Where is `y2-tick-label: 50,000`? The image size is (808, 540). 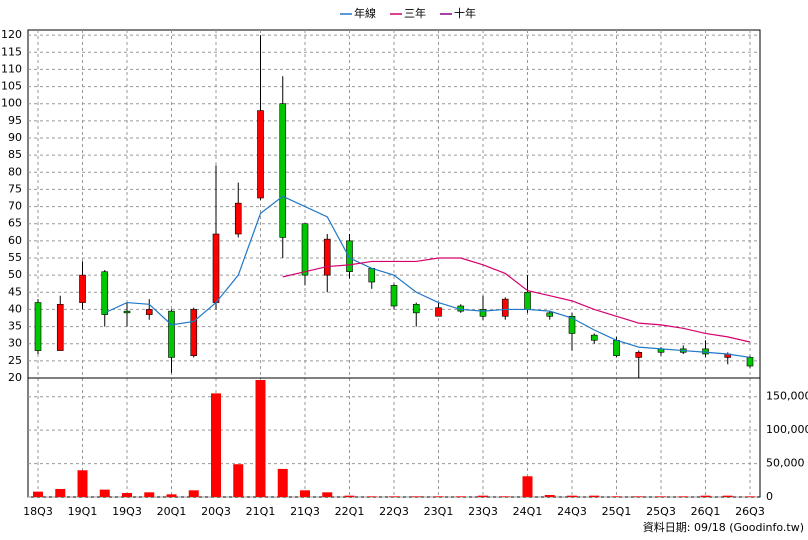
y2-tick-label: 50,000 is located at coordinates (785, 463).